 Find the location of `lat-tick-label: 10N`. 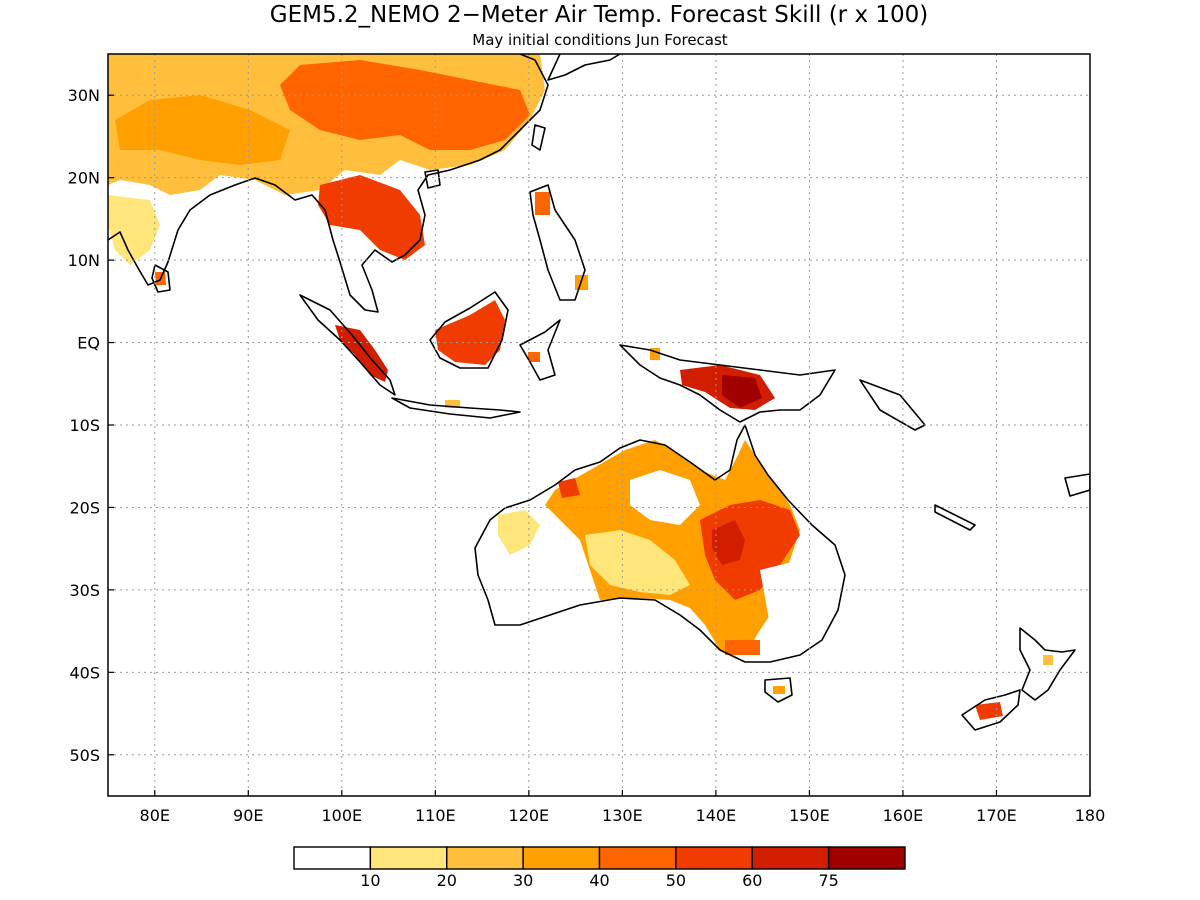

lat-tick-label: 10N is located at coordinates (84, 260).